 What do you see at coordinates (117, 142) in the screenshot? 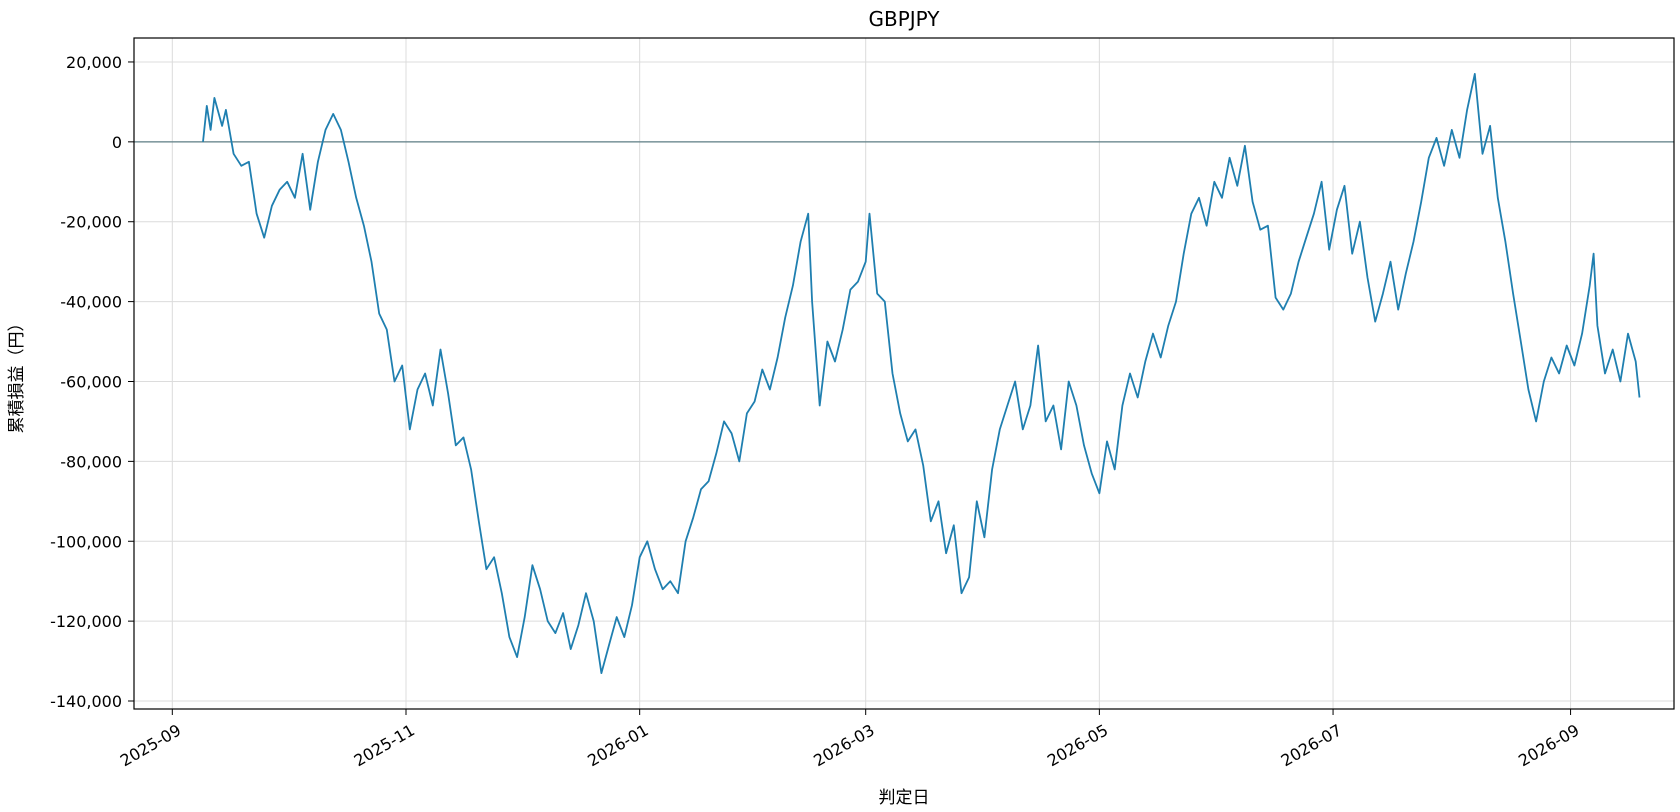
I see `y-tick-label: 0` at bounding box center [117, 142].